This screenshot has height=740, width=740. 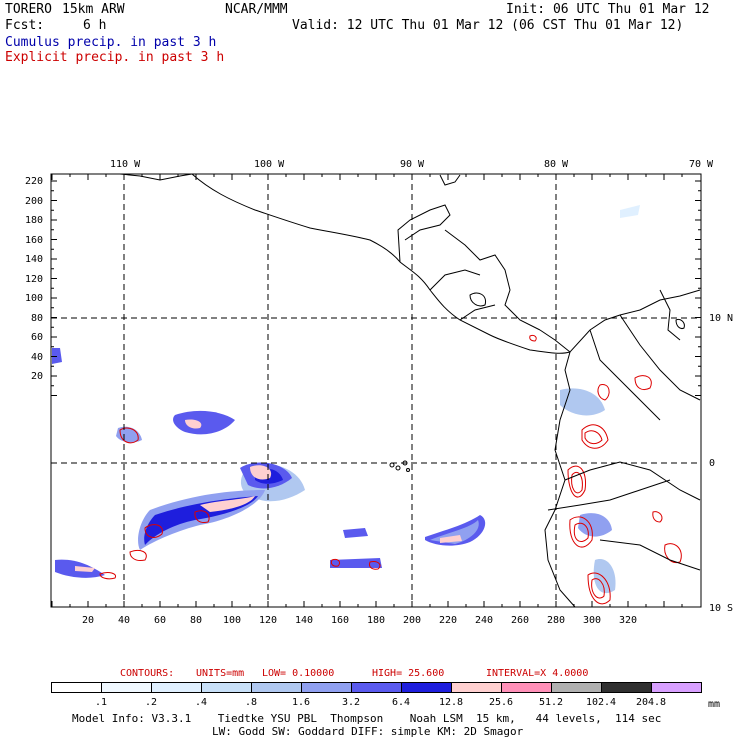 What do you see at coordinates (298, 673) in the screenshot?
I see `contours-low: LOW= 0.10000` at bounding box center [298, 673].